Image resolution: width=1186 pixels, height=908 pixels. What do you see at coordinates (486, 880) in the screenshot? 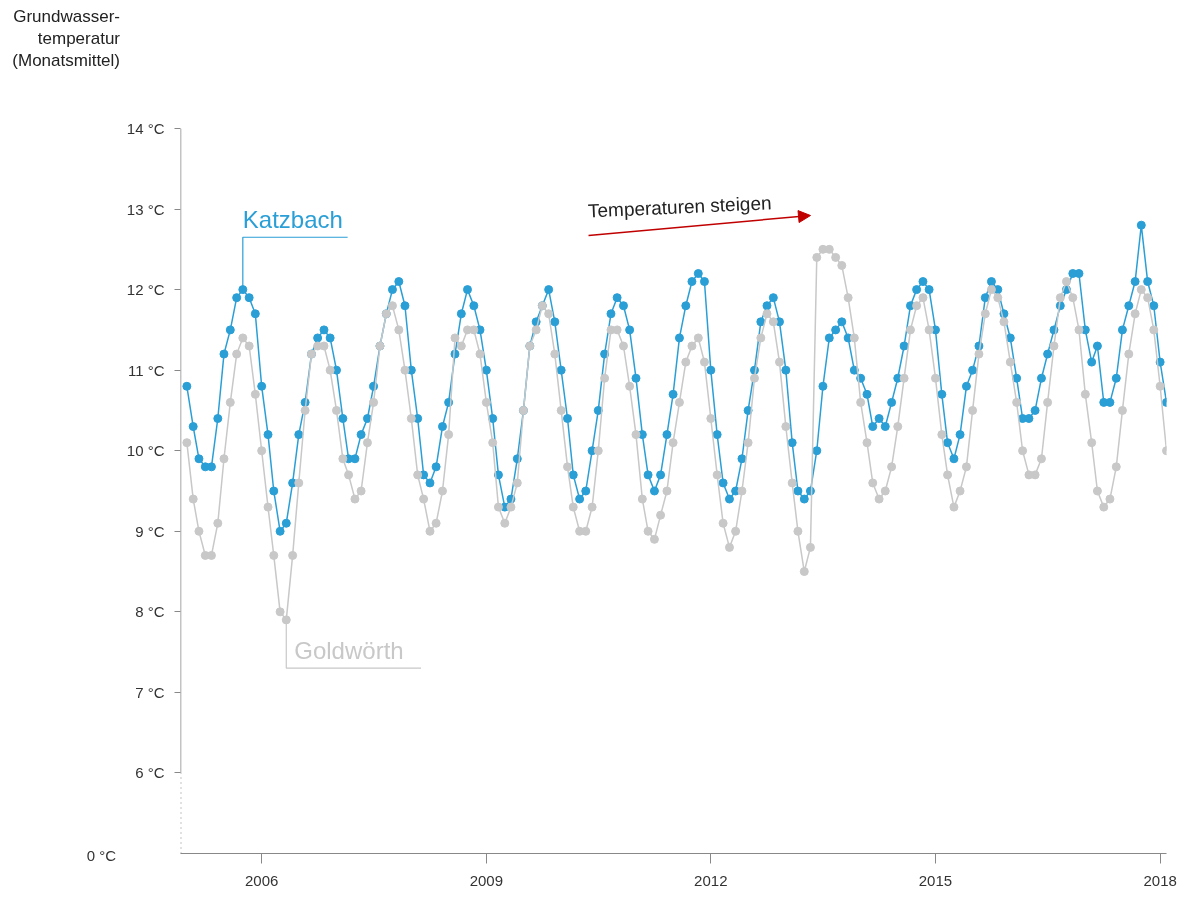
I see `x-tick-label: 2009` at bounding box center [486, 880].